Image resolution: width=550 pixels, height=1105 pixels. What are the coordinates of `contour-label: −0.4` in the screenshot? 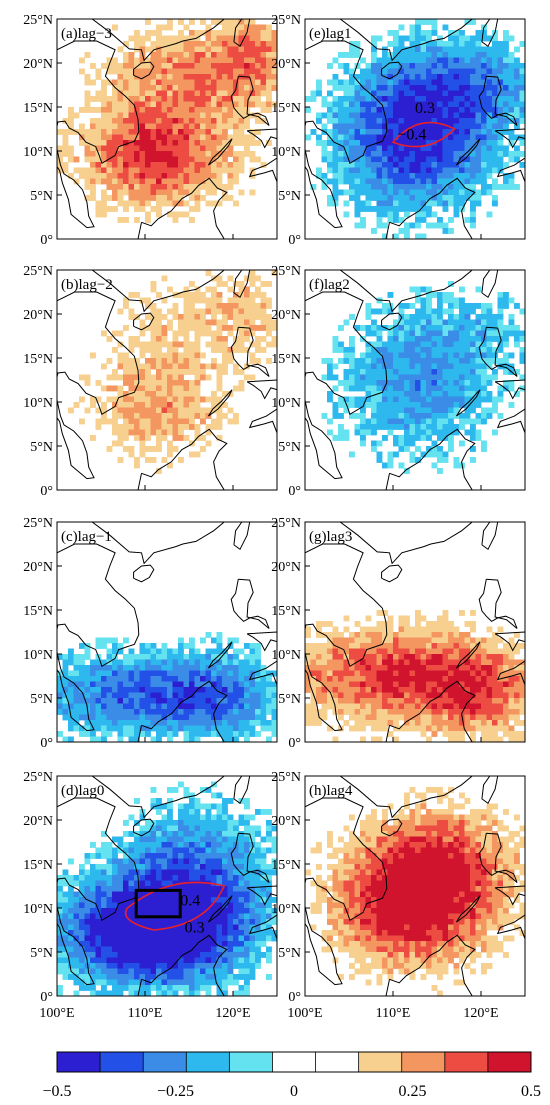 It's located at (411, 135).